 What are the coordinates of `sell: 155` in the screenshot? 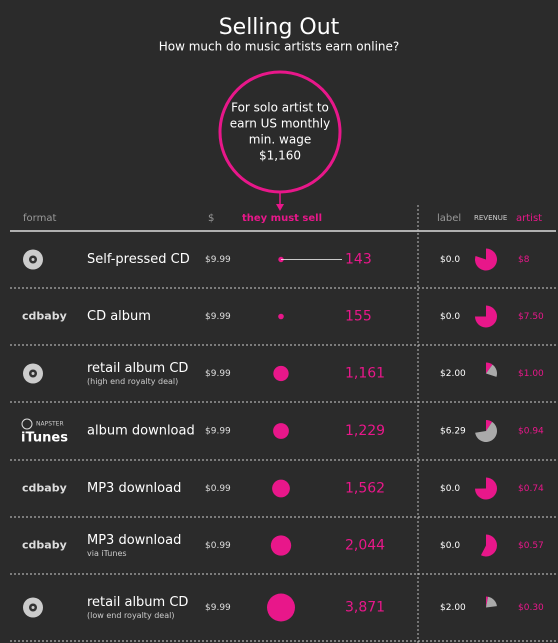 It's located at (358, 317).